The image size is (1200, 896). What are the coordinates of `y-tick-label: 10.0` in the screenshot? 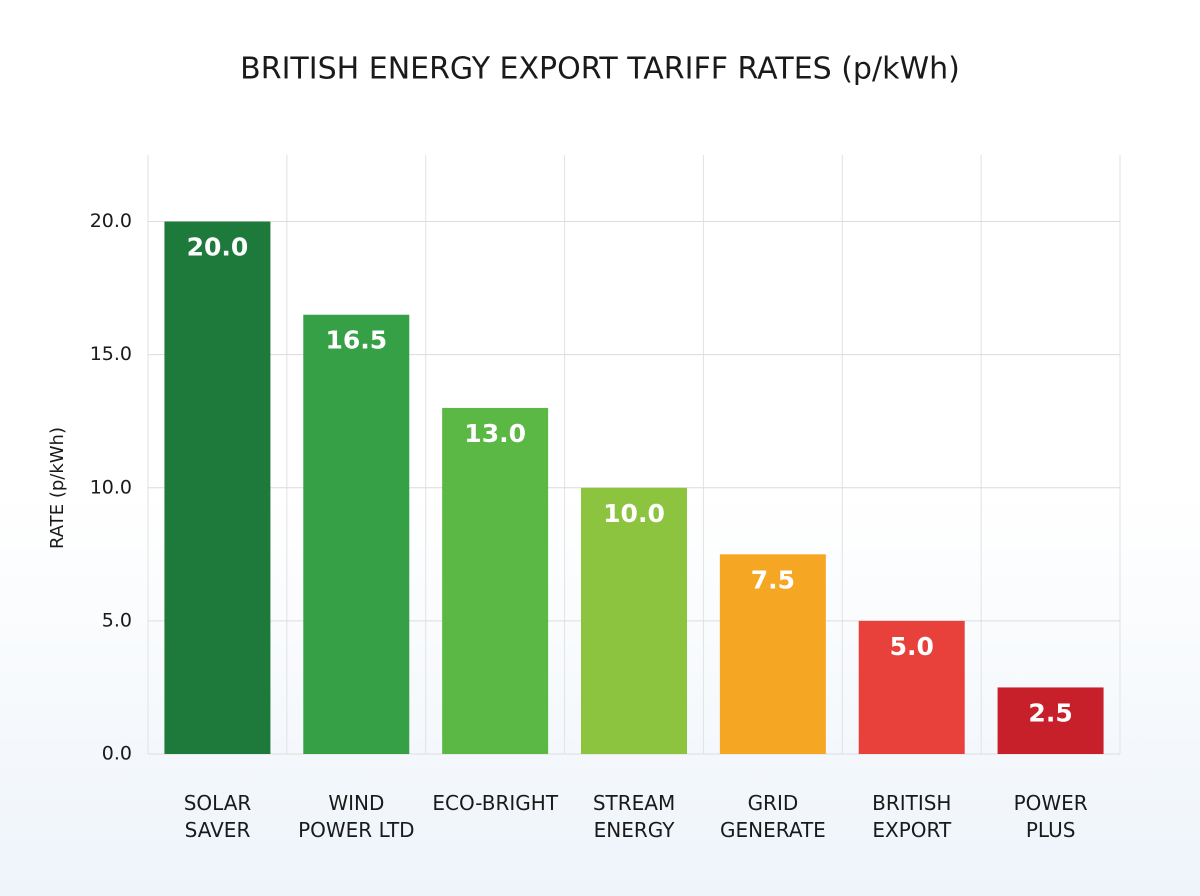 It's located at (111, 487).